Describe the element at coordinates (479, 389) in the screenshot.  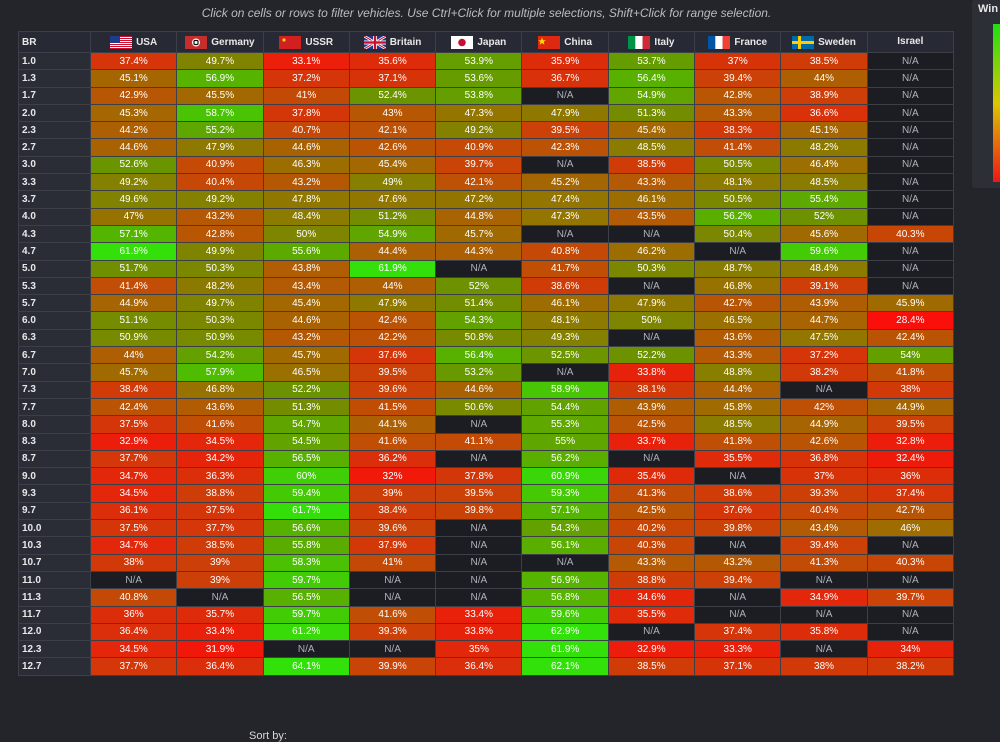
I see `winrate-cell: 44.6%` at that location.